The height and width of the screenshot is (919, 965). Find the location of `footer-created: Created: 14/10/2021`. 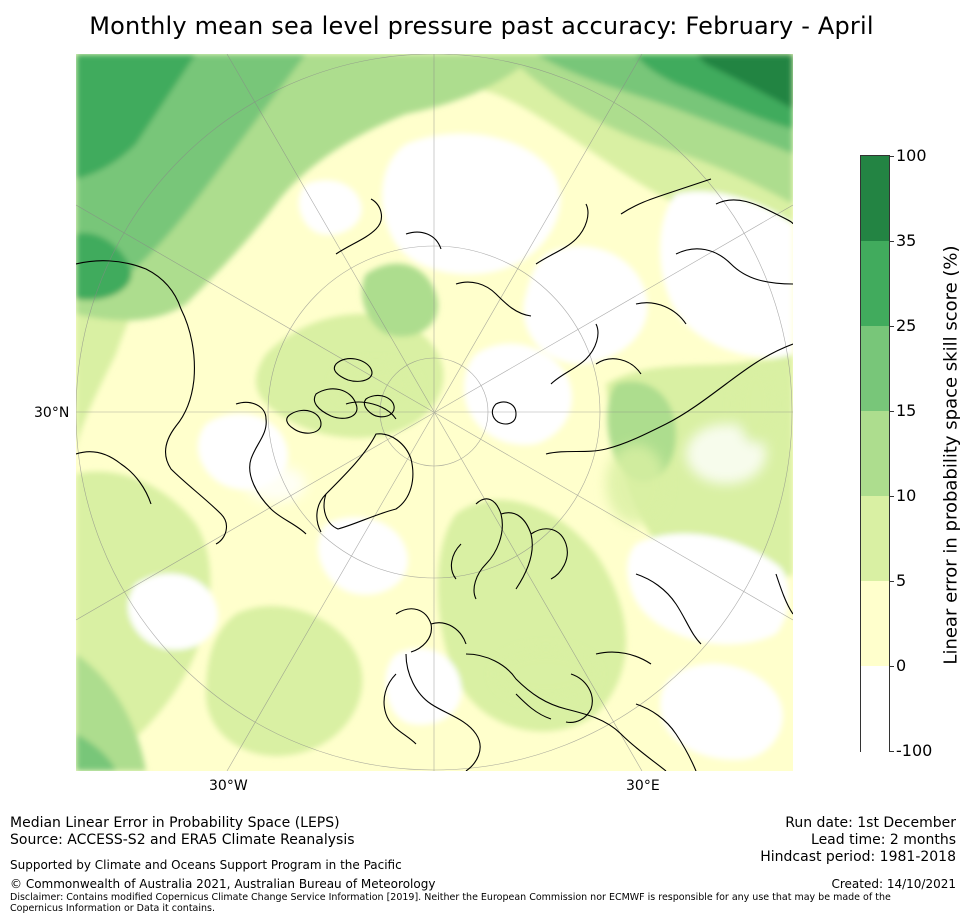

footer-created: Created: 14/10/2021 is located at coordinates (893, 884).